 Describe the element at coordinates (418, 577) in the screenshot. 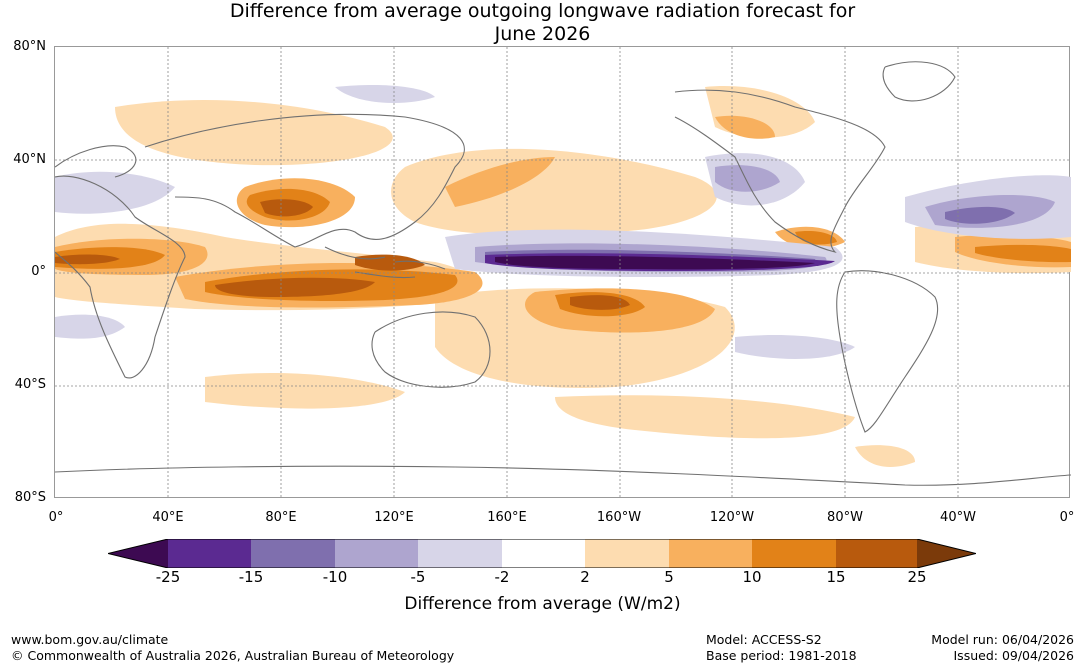

I see `colorbar-tick: -5` at that location.